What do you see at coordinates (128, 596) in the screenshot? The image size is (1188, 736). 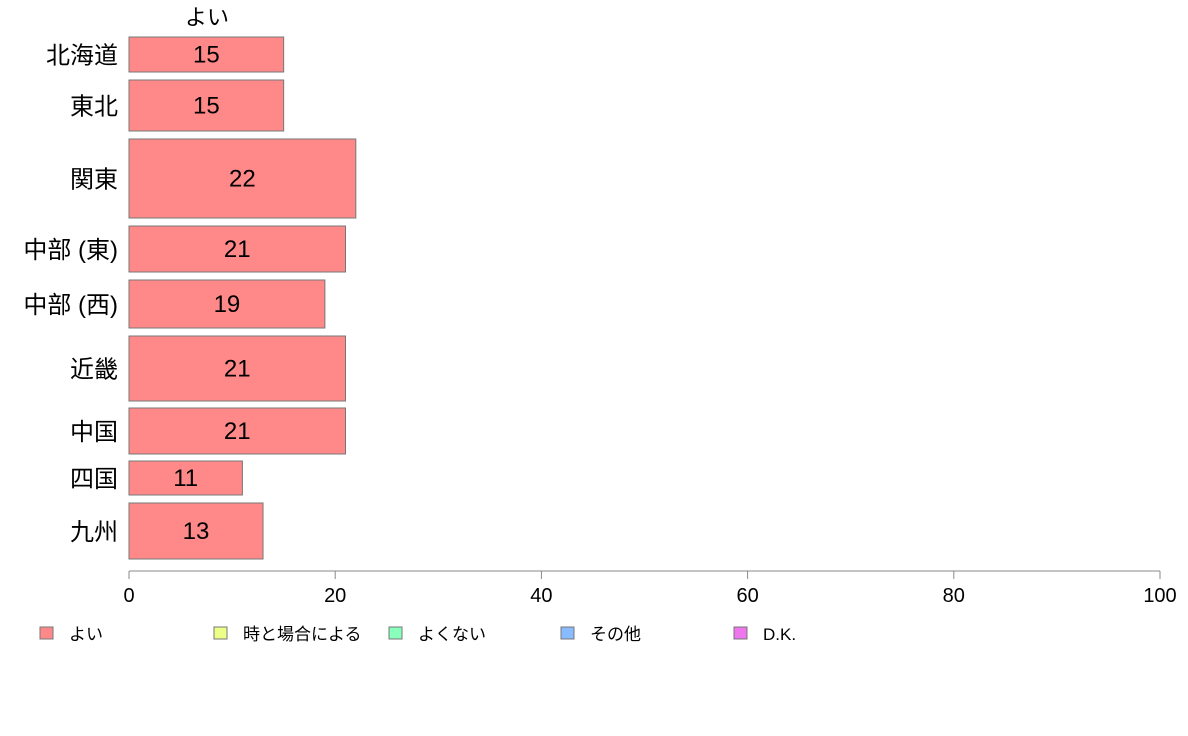 I see `x-tick-label: 0` at bounding box center [128, 596].